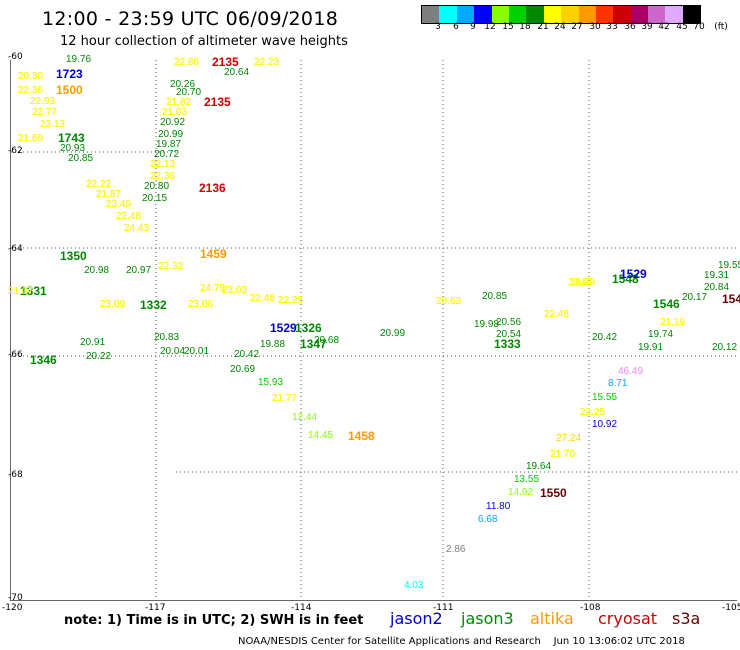  Describe the element at coordinates (487, 324) in the screenshot. I see `wave-height-label: 19.98` at that location.